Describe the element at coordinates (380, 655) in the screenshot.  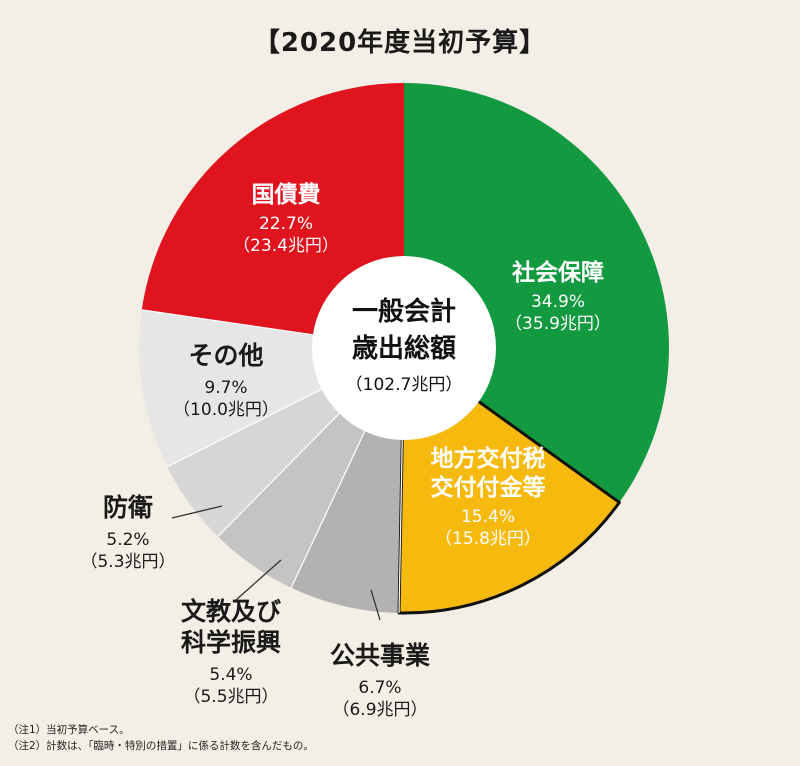
I see `slice-name-2-0: 公共事業` at that location.